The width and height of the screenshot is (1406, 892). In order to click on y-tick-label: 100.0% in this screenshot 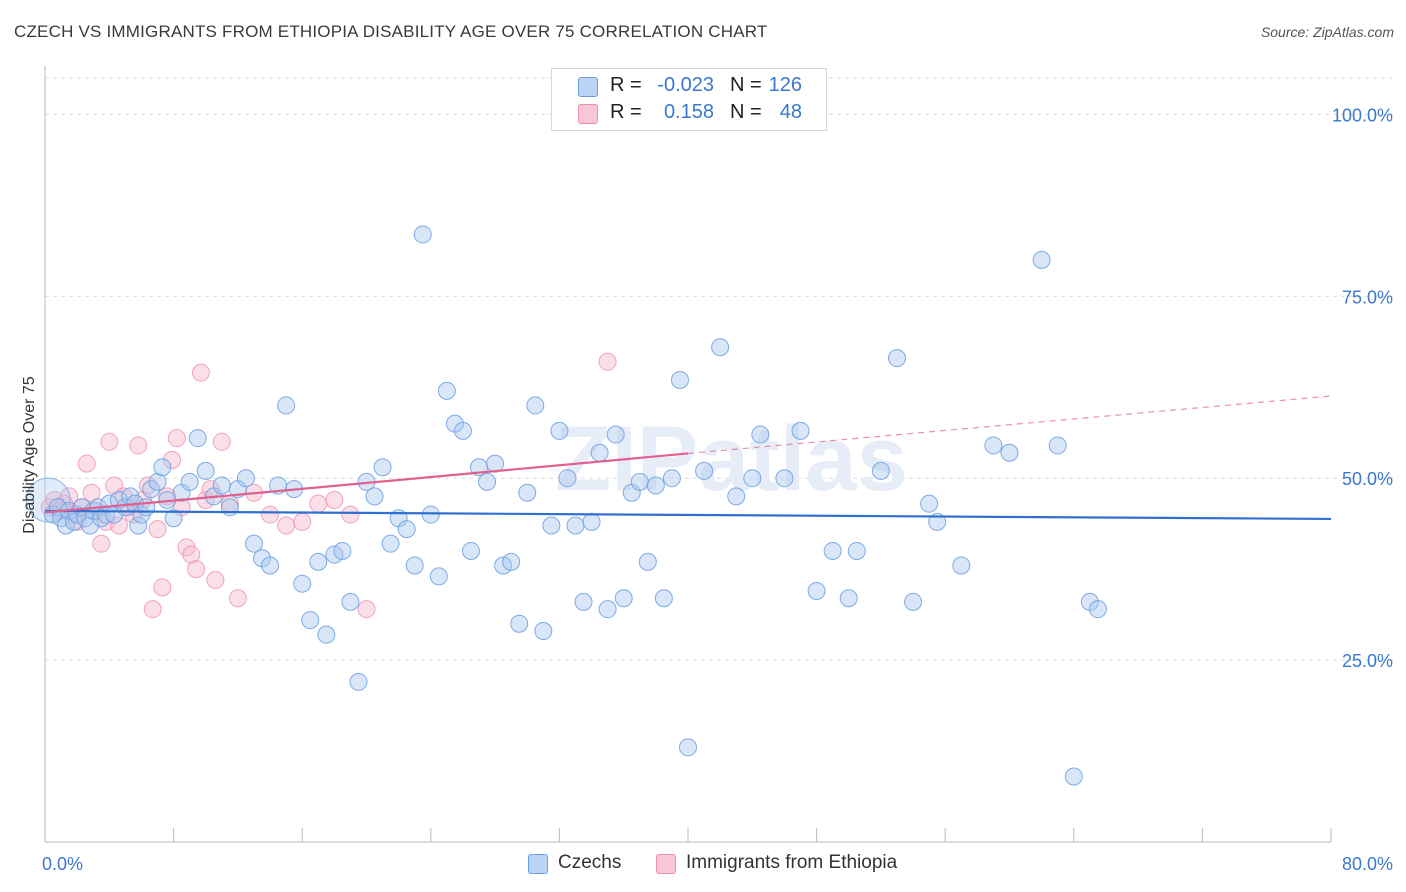, I will do `click(1362, 115)`.